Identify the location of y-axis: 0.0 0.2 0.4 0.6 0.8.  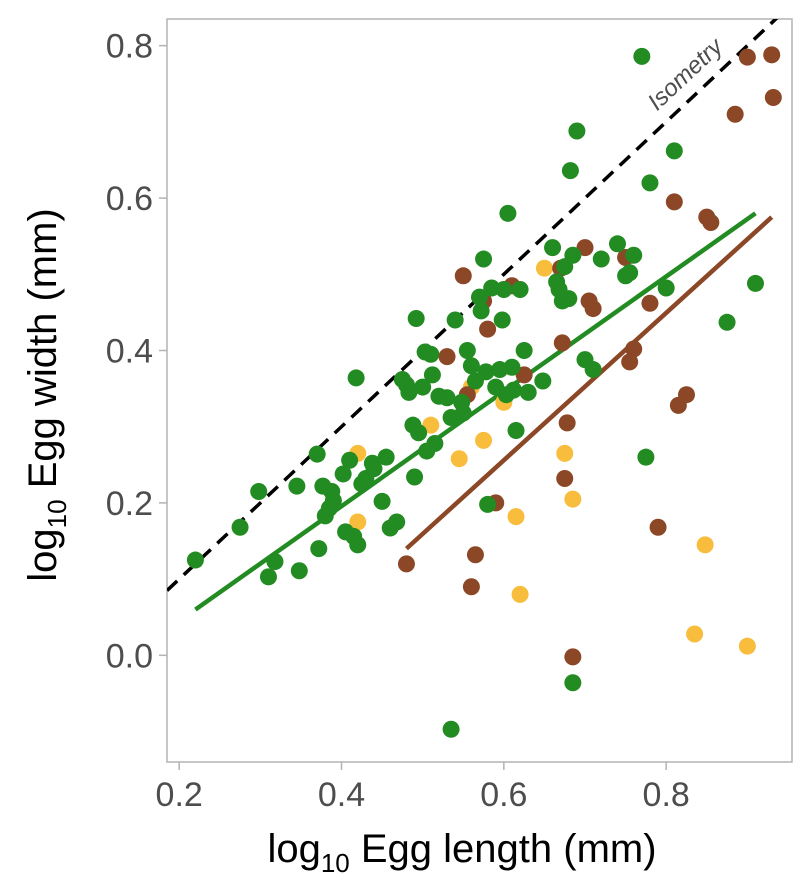
(136, 351).